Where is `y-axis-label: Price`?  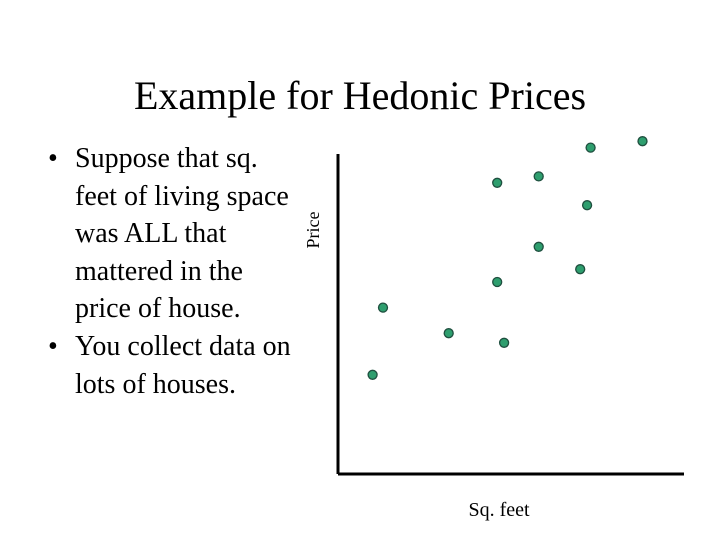
y-axis-label: Price is located at coordinates (313, 229).